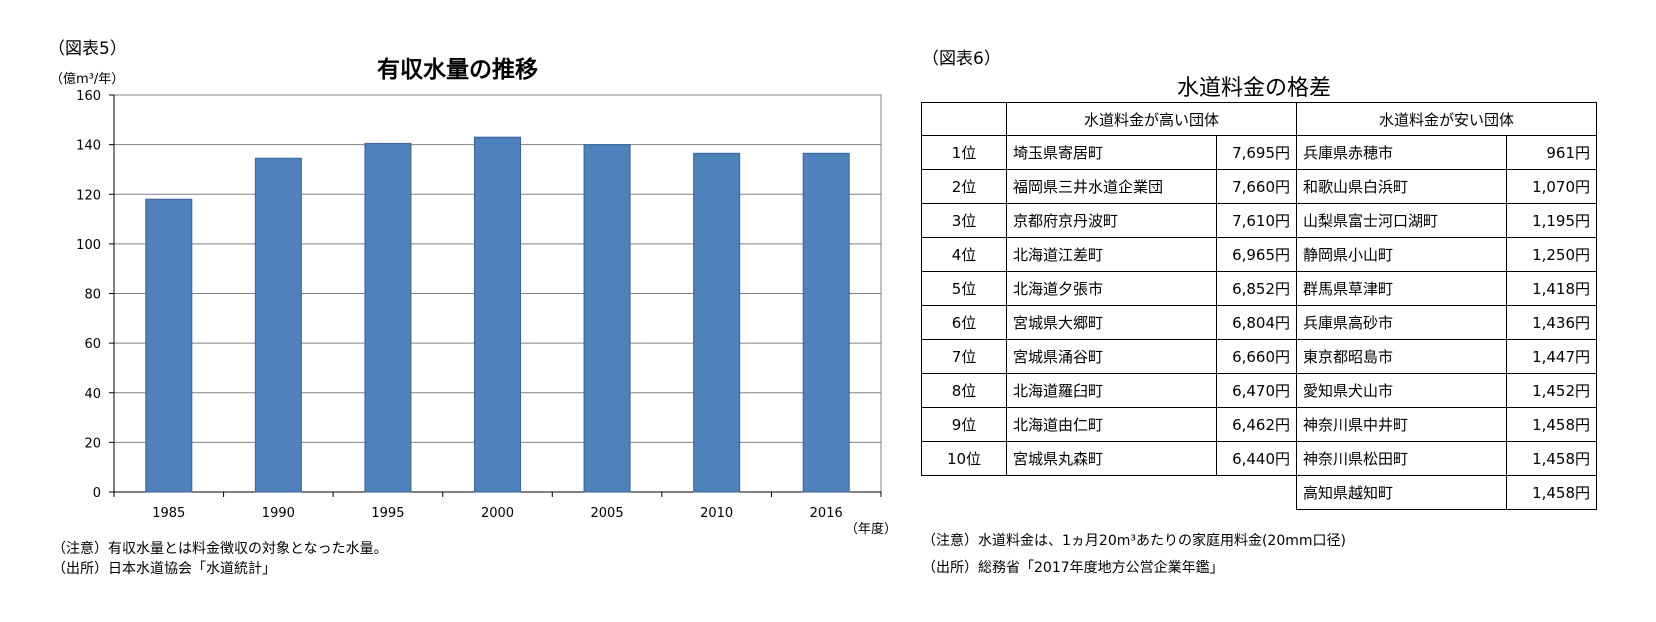 Image resolution: width=1656 pixels, height=622 pixels. I want to click on x-tick-label: 2005, so click(607, 513).